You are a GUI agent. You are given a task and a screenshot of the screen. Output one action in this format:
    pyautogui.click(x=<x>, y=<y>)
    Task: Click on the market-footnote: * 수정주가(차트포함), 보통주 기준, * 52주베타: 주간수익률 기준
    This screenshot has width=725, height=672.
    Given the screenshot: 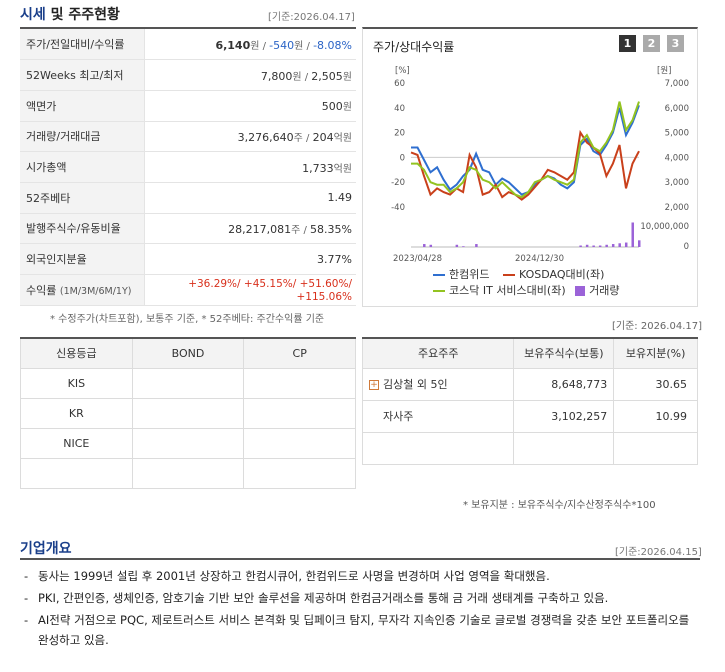 What is the action you would take?
    pyautogui.click(x=187, y=319)
    